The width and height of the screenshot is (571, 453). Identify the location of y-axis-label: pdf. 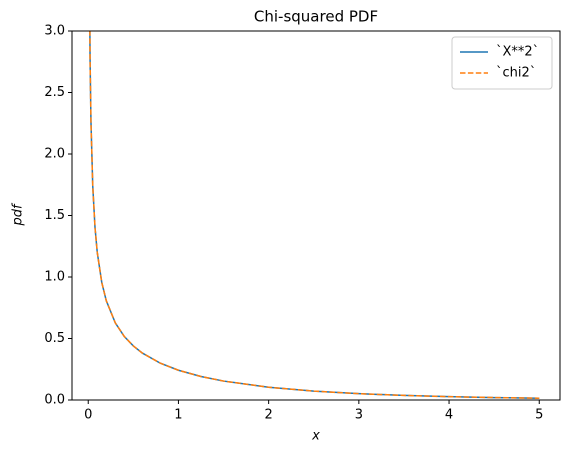
(18, 214).